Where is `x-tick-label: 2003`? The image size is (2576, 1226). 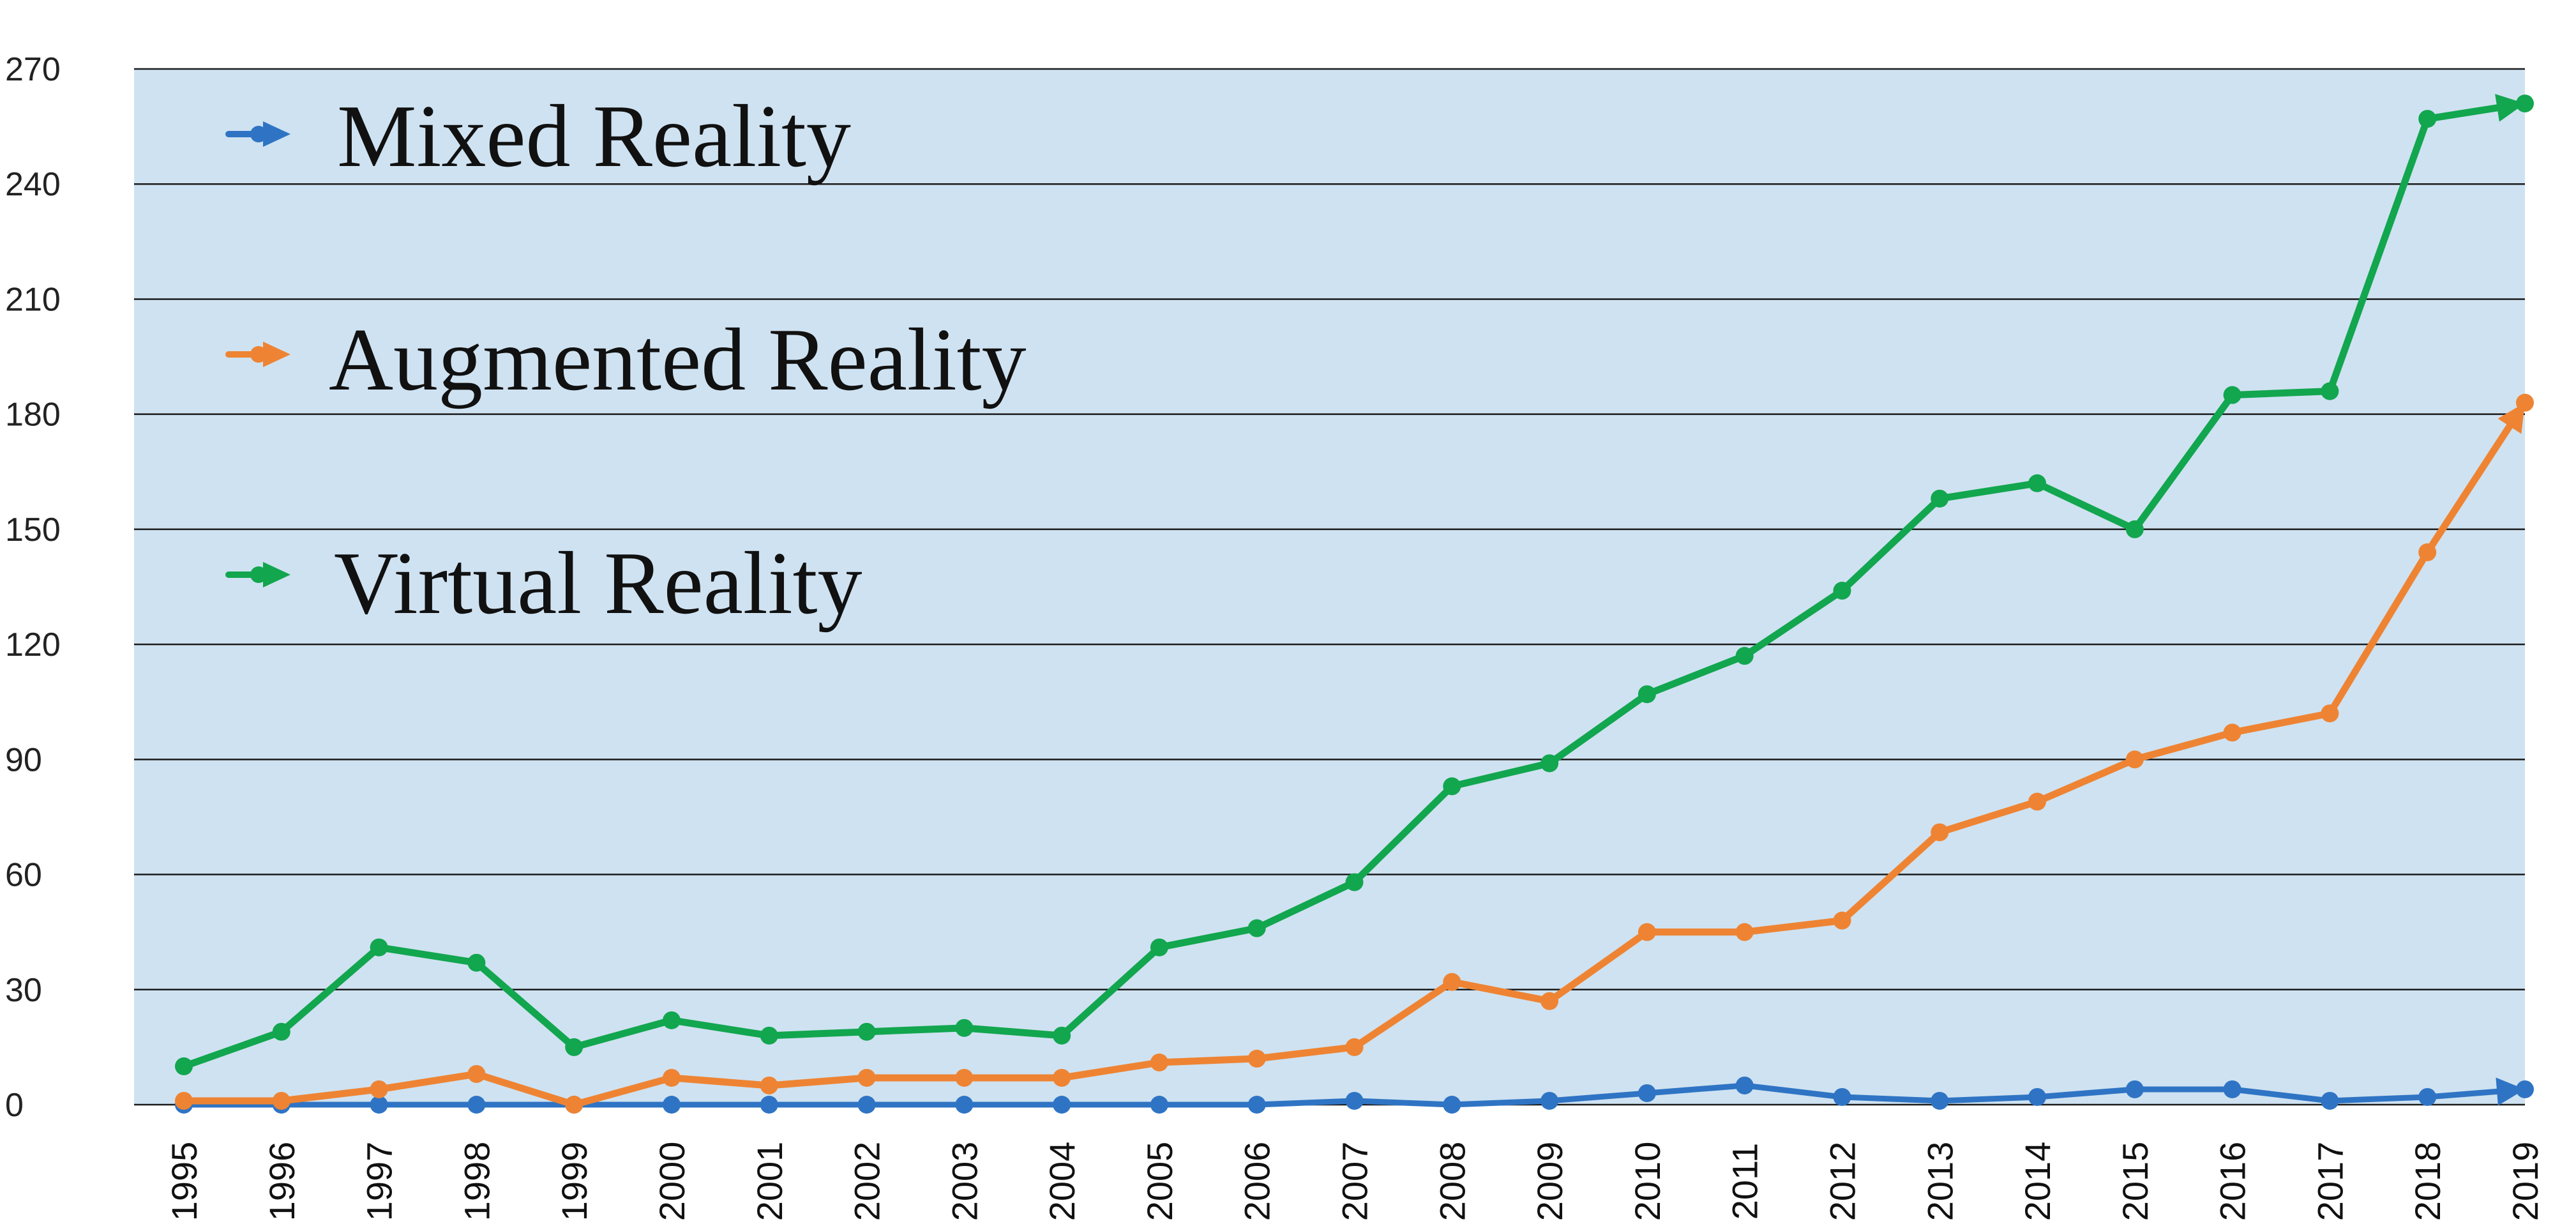
x-tick-label: 2003 is located at coordinates (964, 1182).